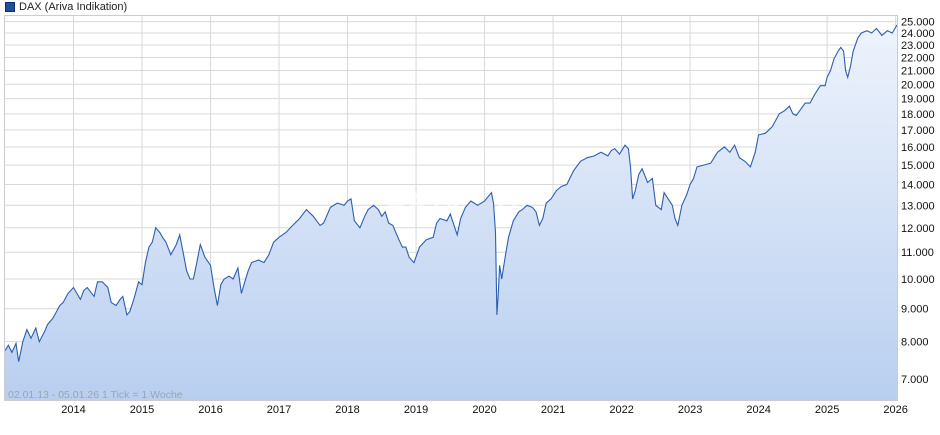  What do you see at coordinates (95, 395) in the screenshot?
I see `period-info-text: 02.01.13 - 05.01.26 1 Tick = 1 Woche` at bounding box center [95, 395].